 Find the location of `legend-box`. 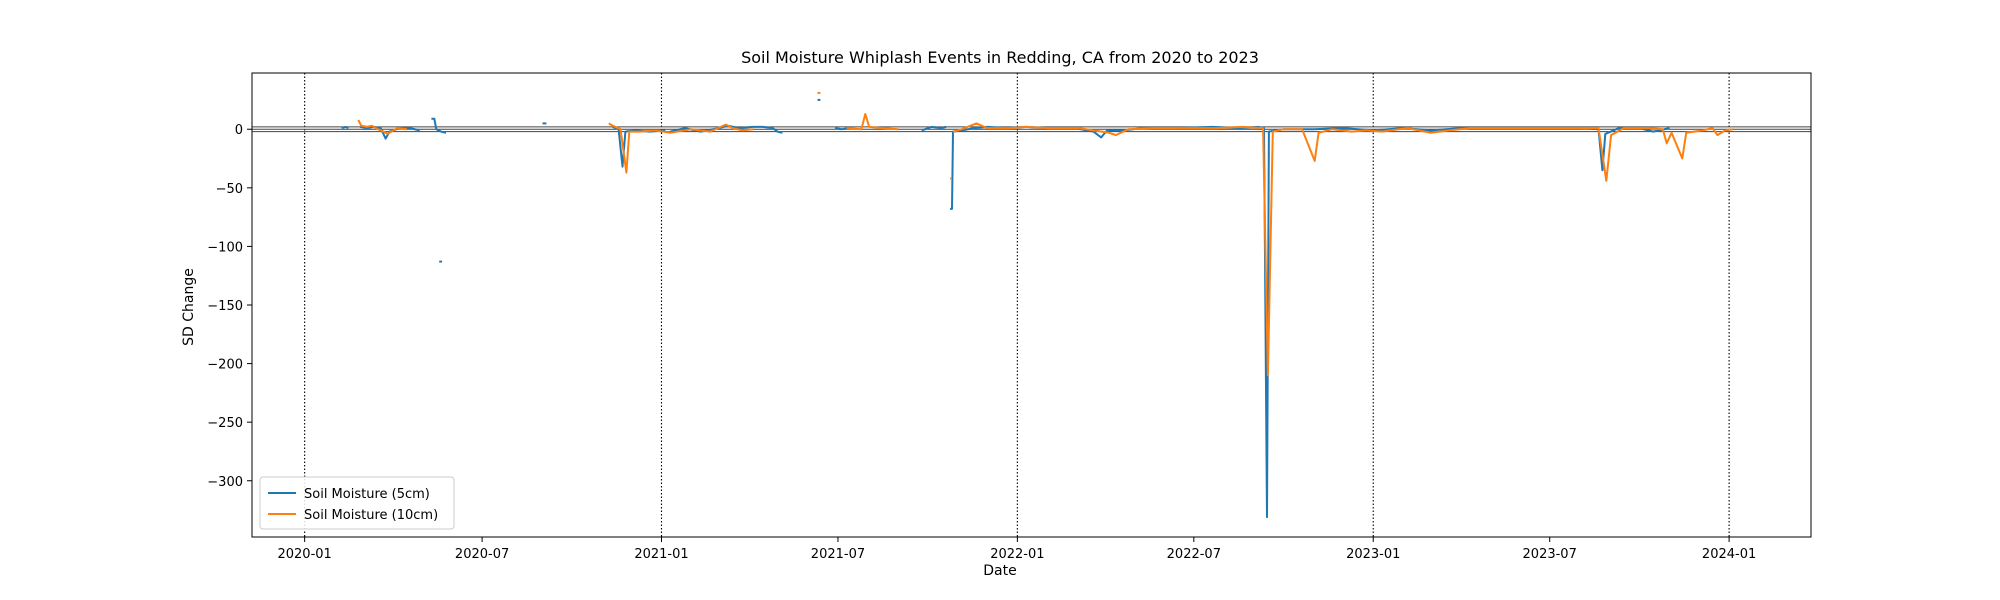

legend-box is located at coordinates (357, 503).